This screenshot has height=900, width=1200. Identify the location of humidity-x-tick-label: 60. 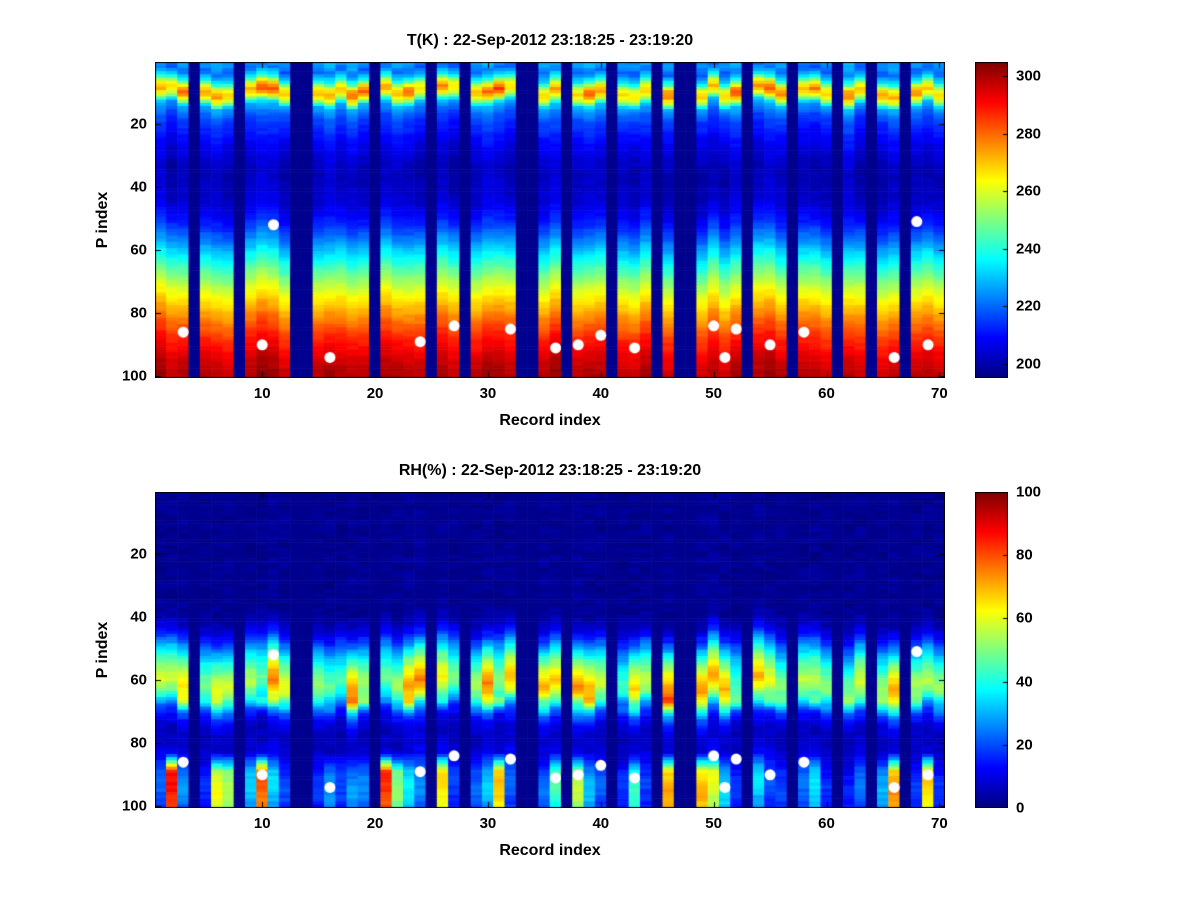
(826, 823).